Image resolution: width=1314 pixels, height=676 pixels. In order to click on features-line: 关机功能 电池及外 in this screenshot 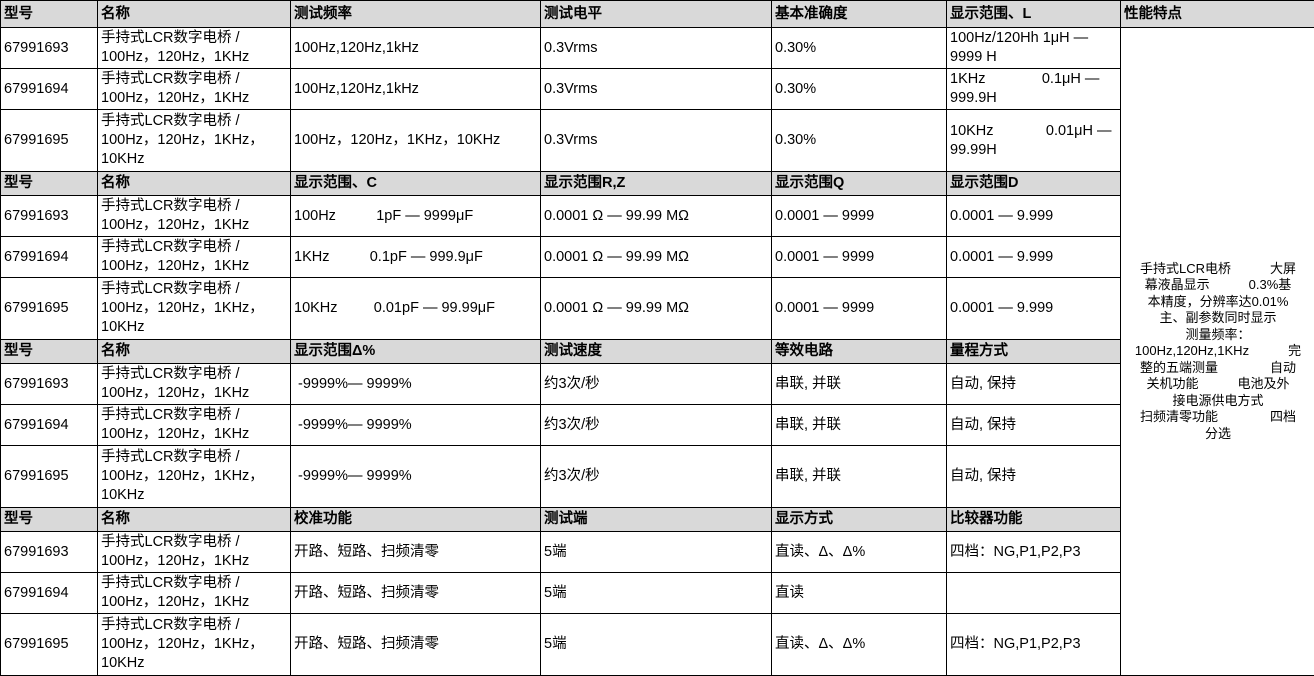, I will do `click(1218, 384)`.